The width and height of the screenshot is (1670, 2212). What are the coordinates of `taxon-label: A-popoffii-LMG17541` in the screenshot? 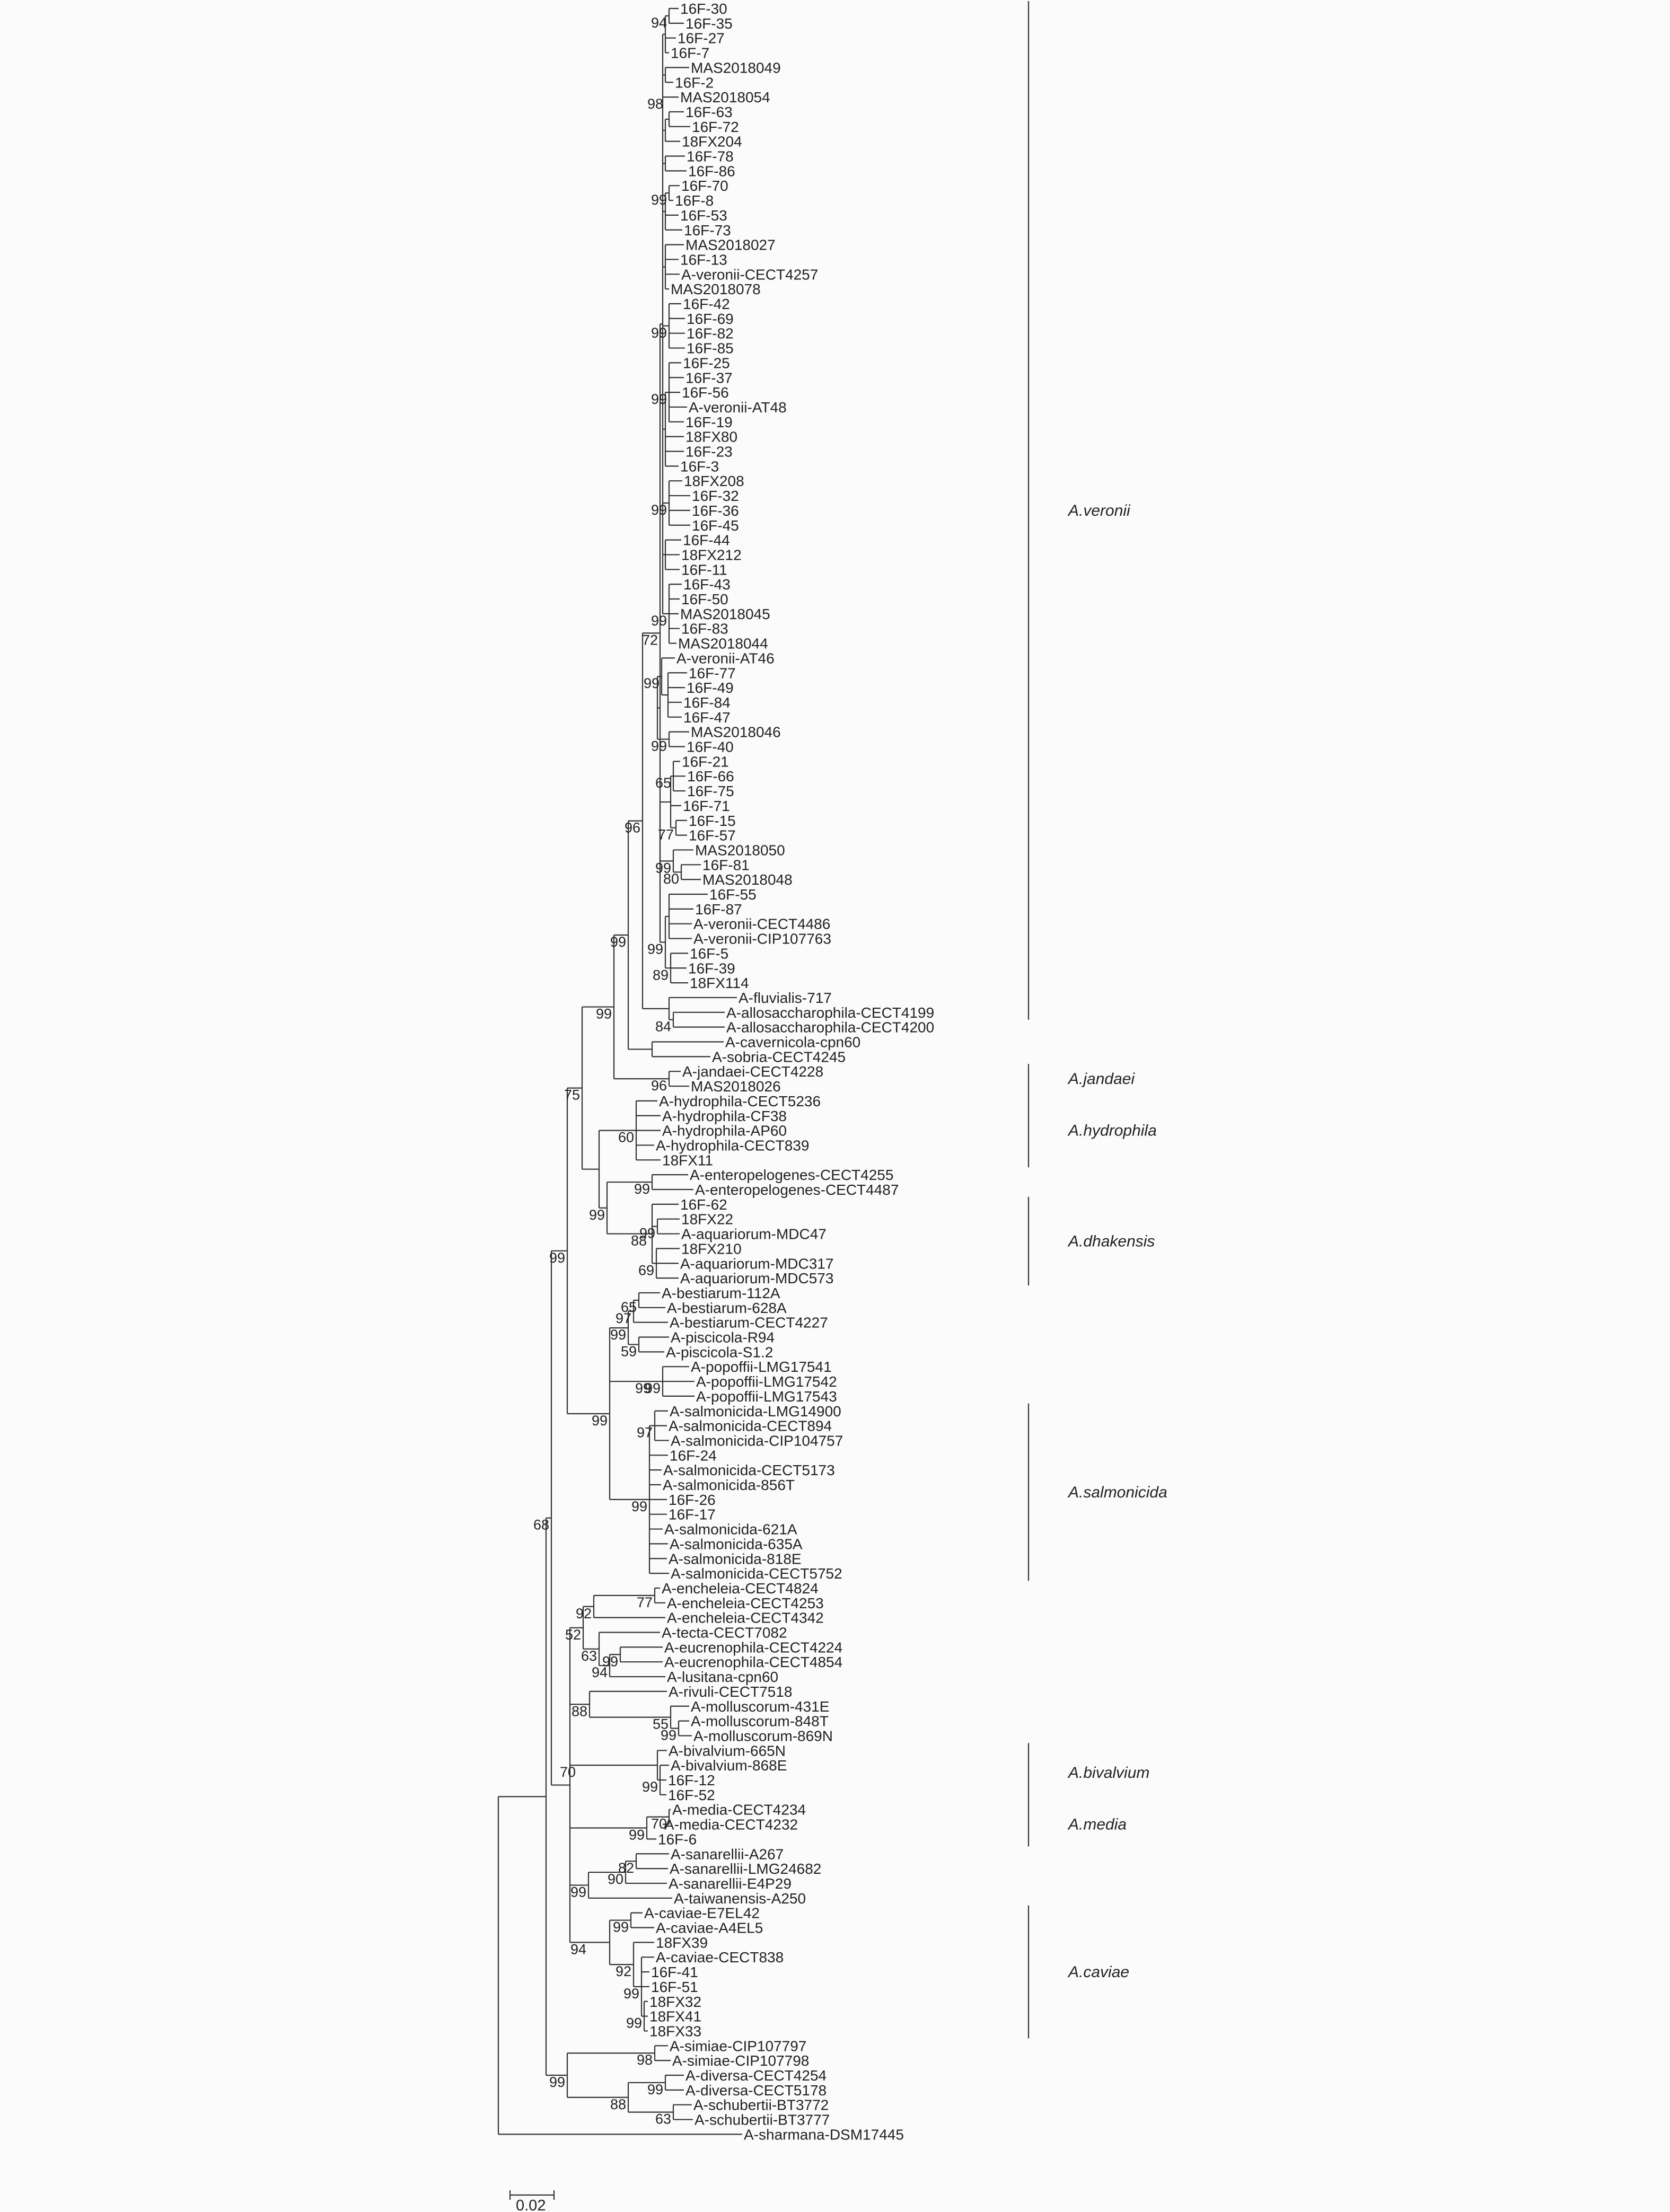 It's located at (761, 1367).